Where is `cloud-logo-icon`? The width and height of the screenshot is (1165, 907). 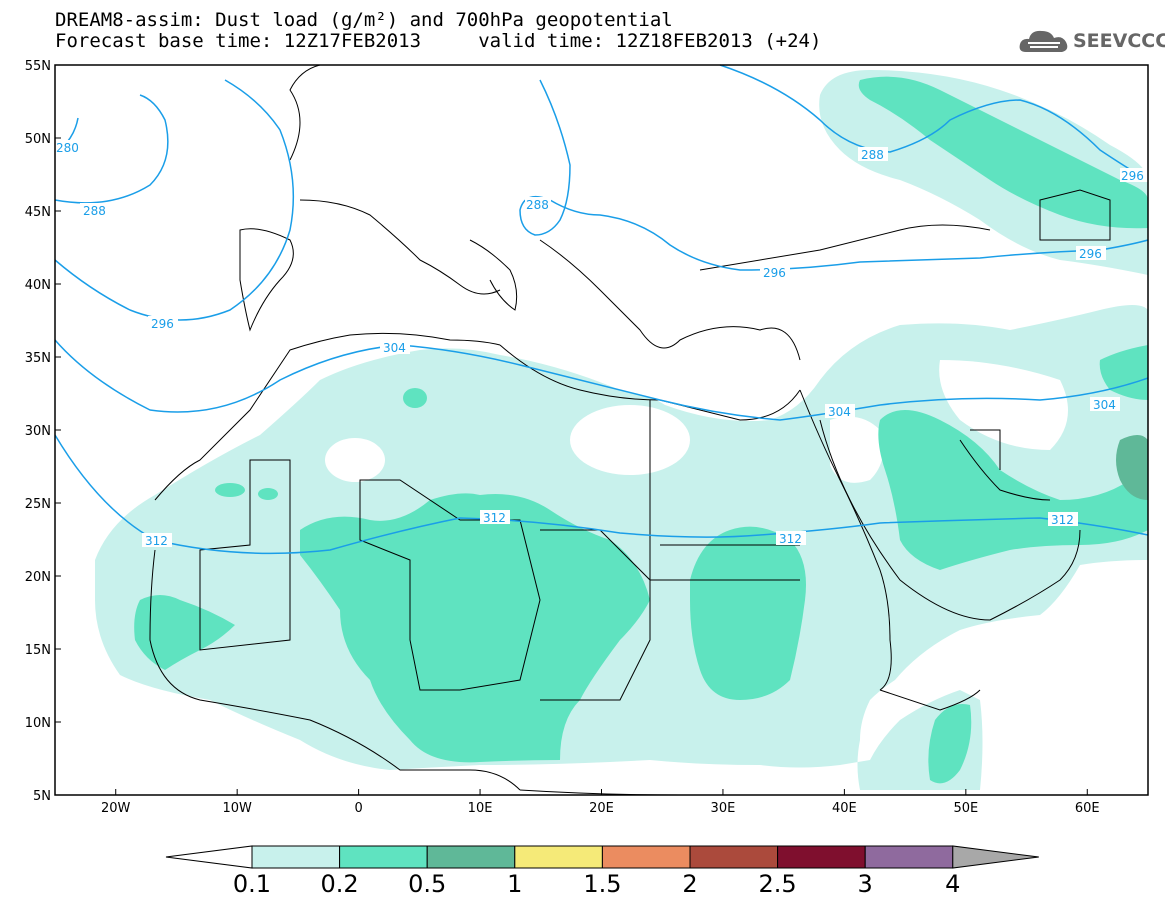 cloud-logo-icon is located at coordinates (1043, 41).